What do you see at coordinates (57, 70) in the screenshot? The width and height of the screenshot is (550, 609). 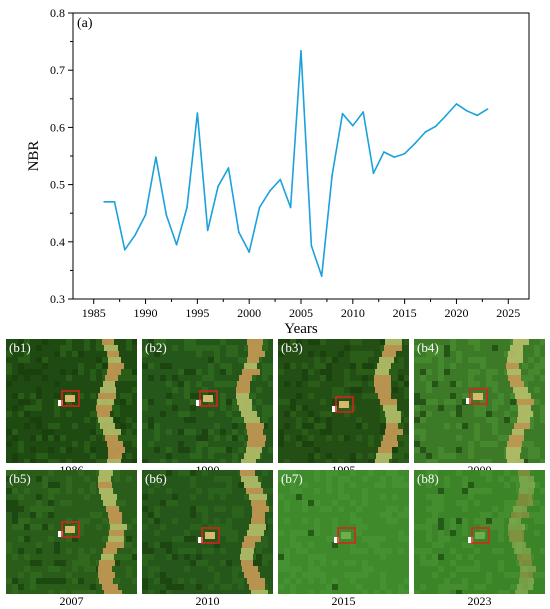 I see `y-tick-label: 0.7` at bounding box center [57, 70].